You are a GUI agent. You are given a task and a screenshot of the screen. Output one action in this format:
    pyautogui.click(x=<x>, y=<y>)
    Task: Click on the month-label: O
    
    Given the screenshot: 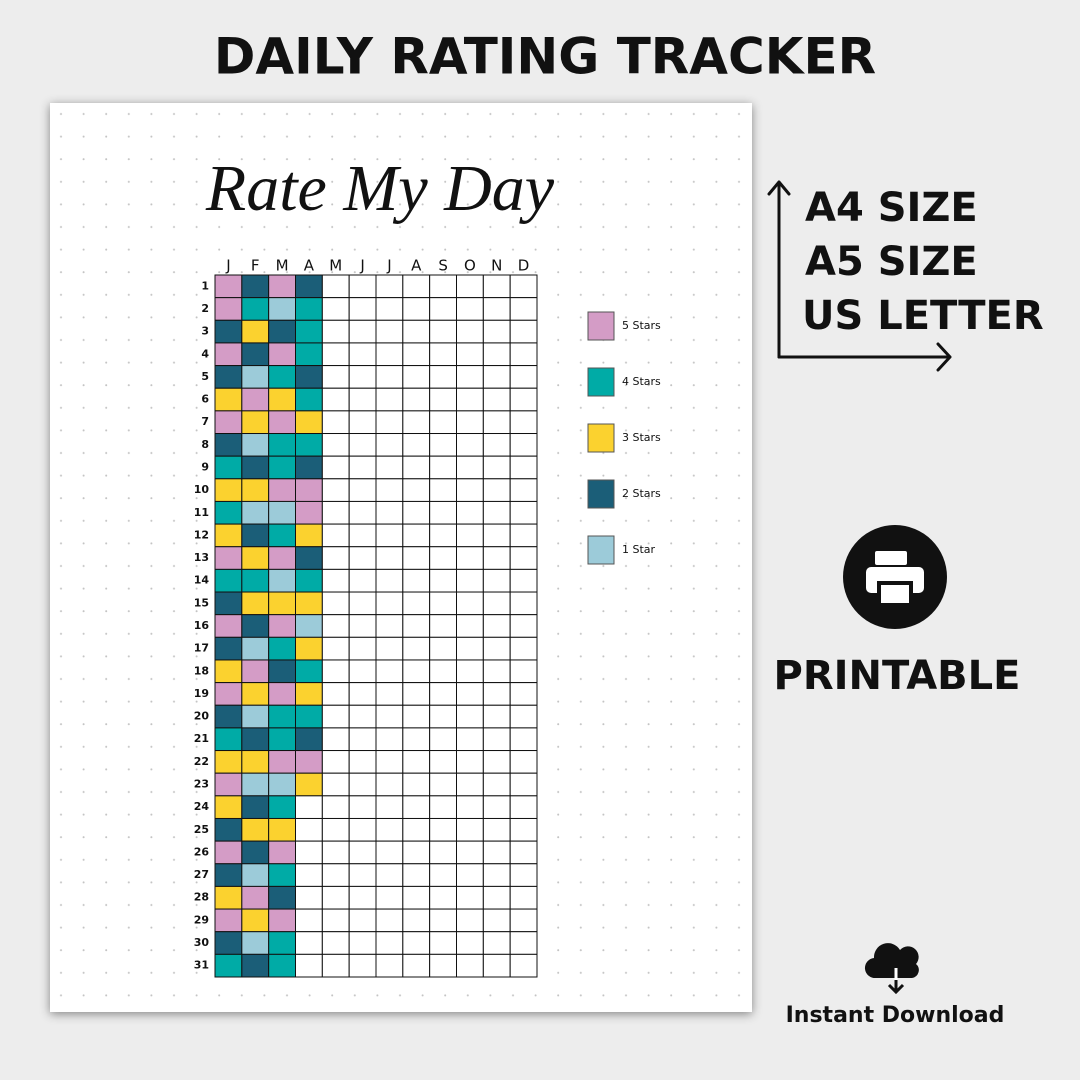 What is the action you would take?
    pyautogui.click(x=470, y=266)
    